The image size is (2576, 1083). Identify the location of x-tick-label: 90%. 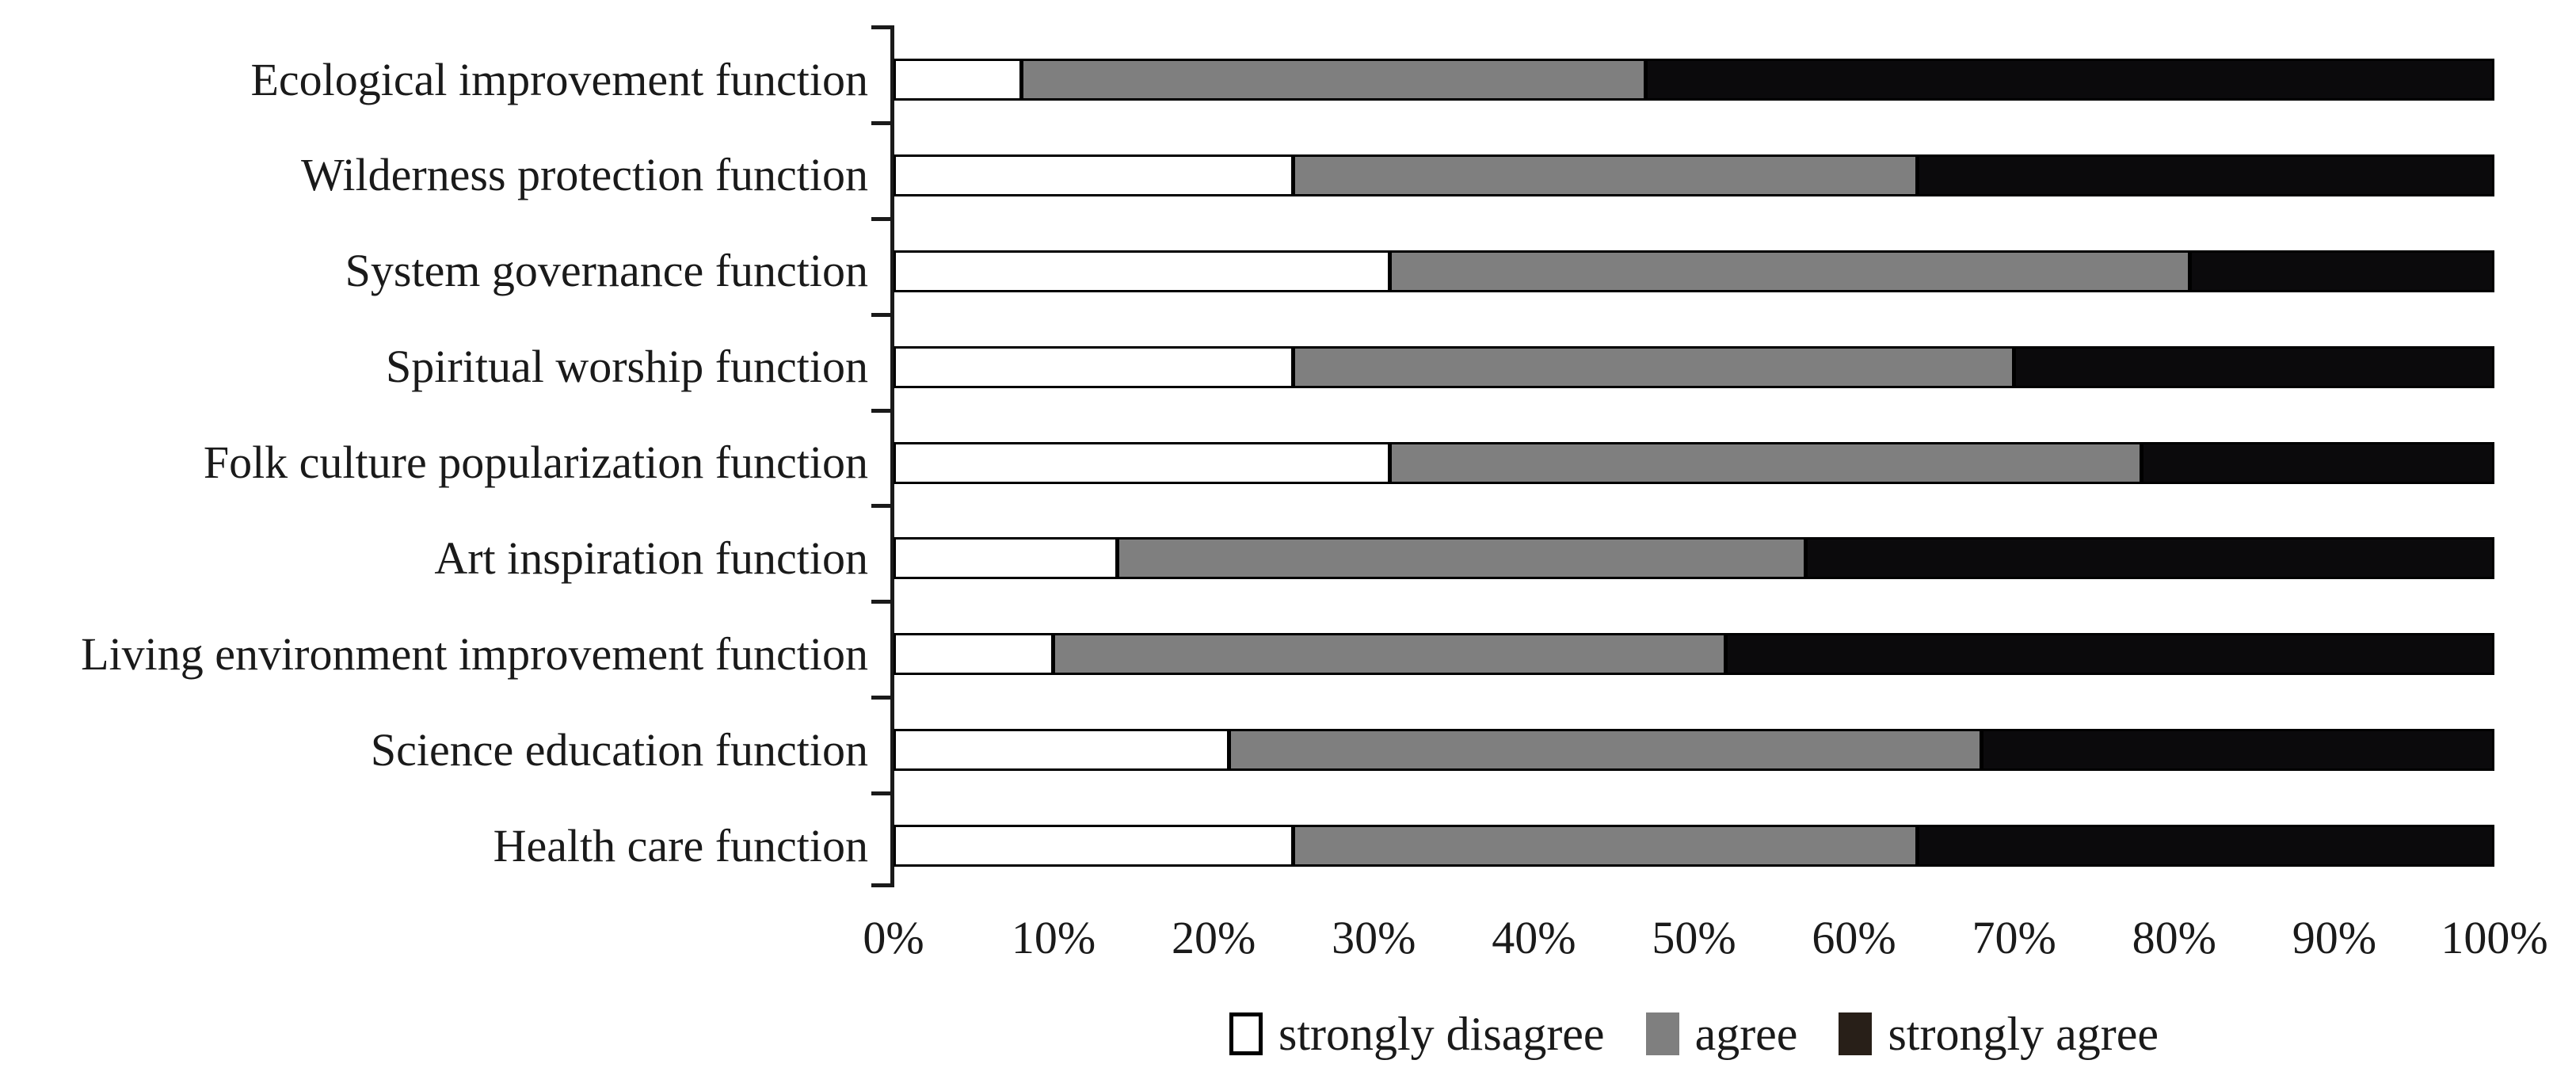
(2334, 937).